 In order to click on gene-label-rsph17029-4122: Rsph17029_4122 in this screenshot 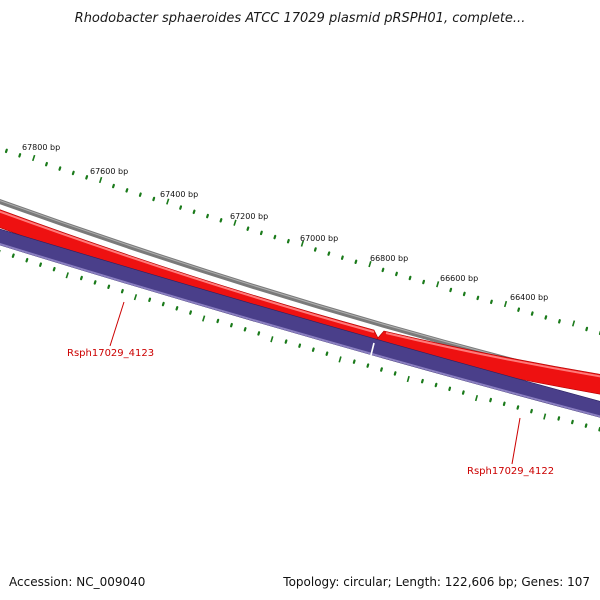, I will do `click(510, 471)`.